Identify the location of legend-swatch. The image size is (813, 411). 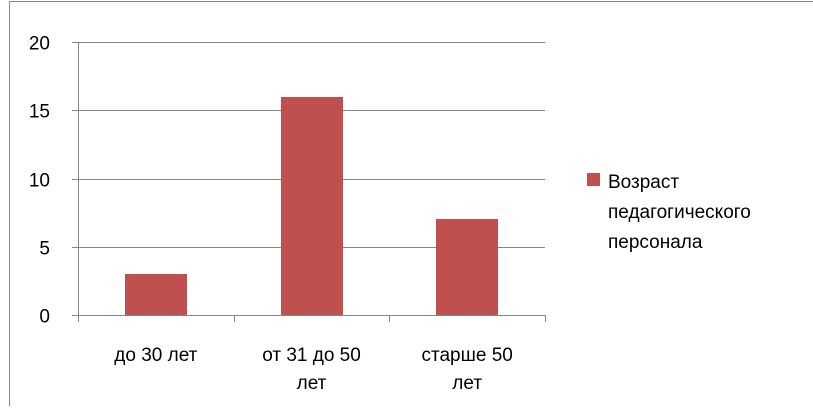
(593, 179).